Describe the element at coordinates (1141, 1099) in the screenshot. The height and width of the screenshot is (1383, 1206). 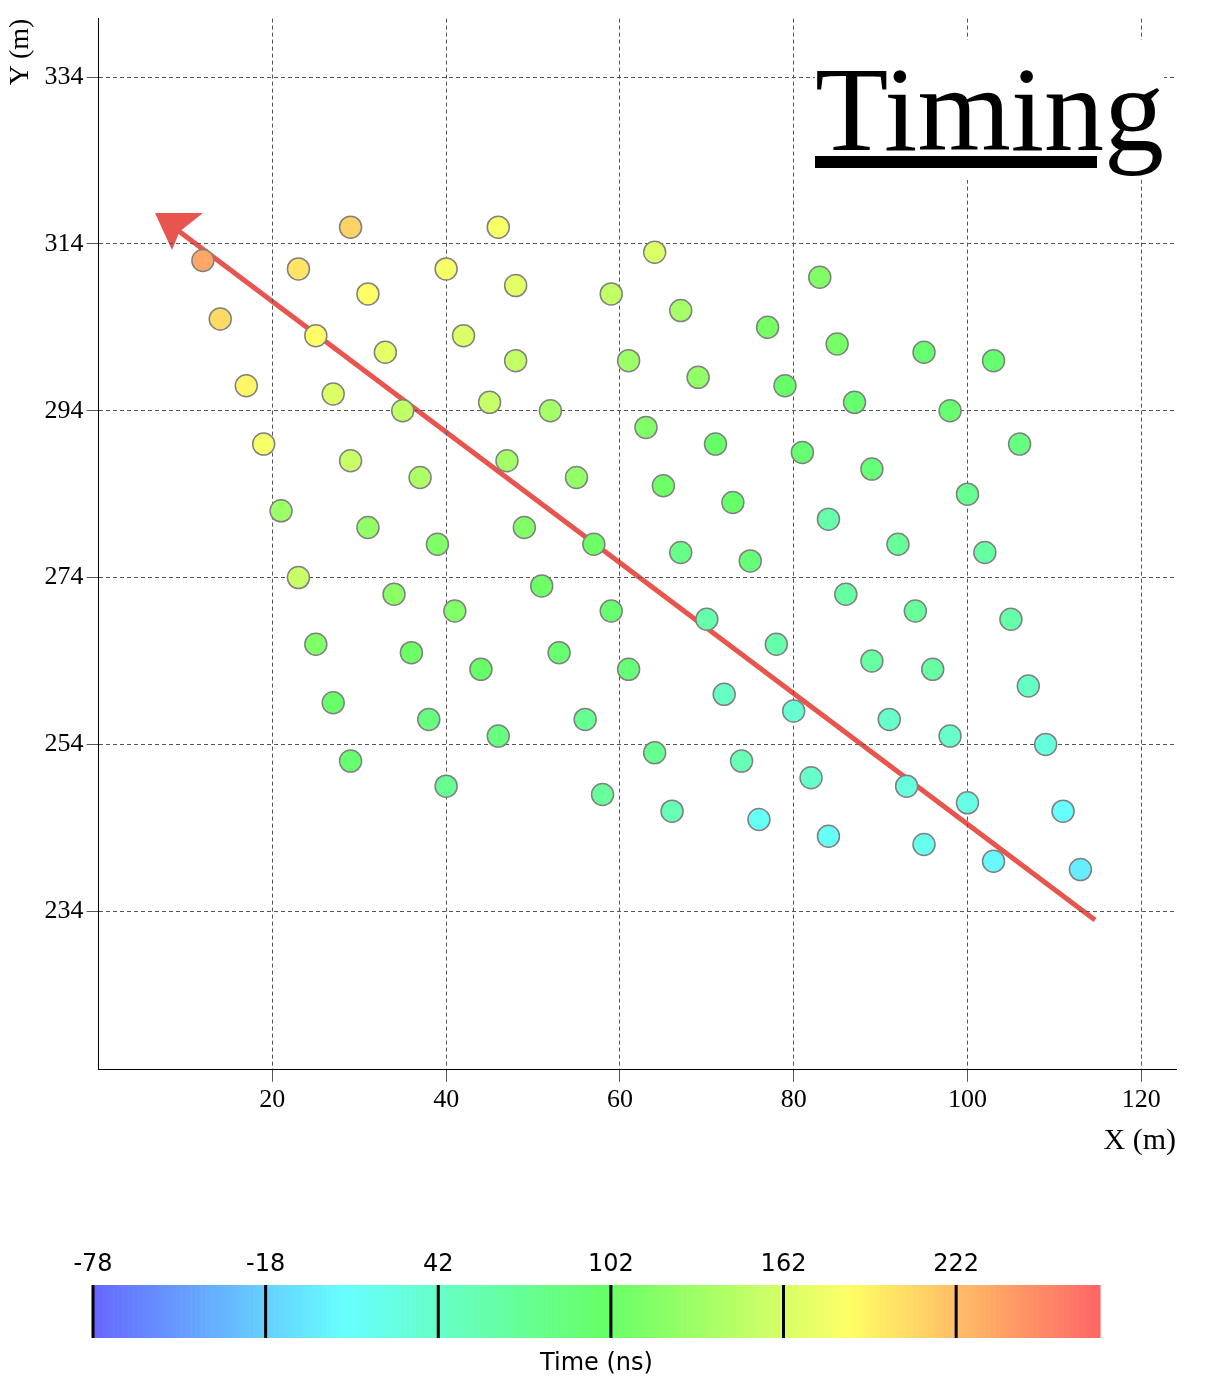
I see `x-tick-label: 120` at that location.